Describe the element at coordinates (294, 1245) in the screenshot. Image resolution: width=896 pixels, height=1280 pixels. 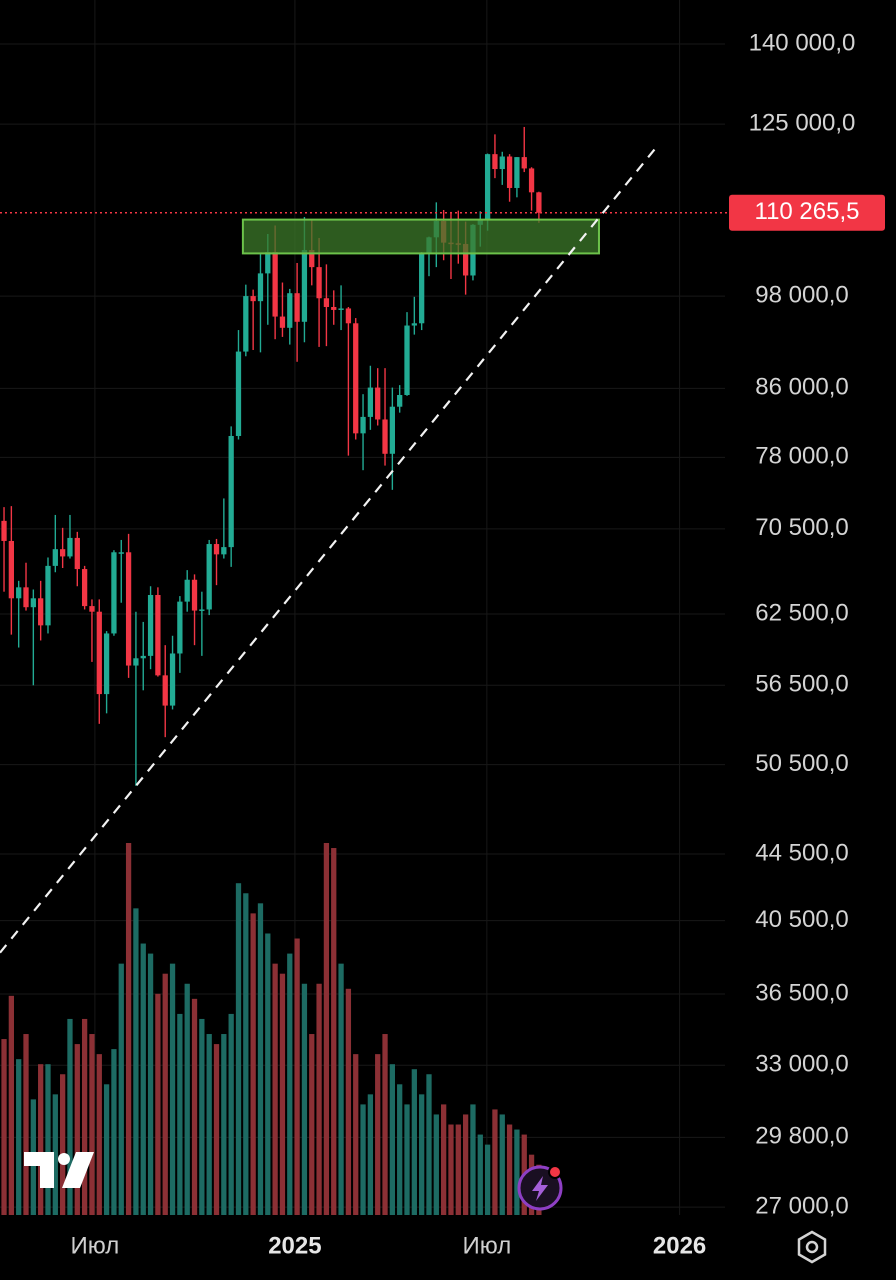
I see `x-tick-label: 2025` at that location.